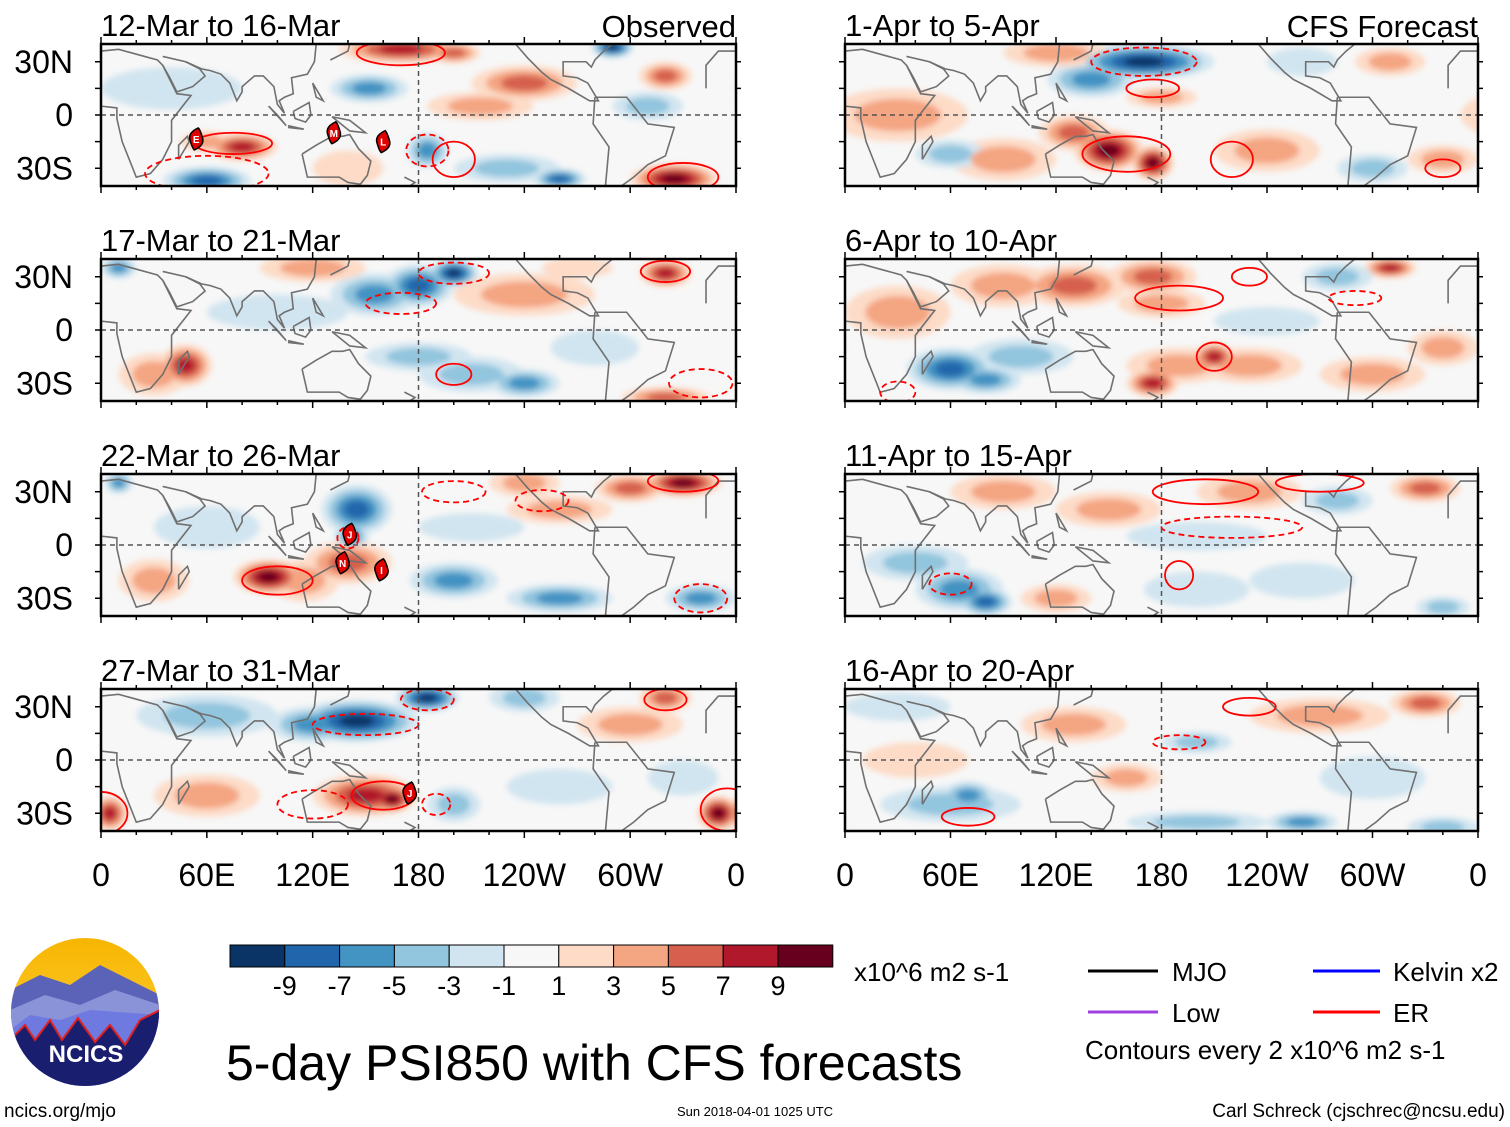 Image resolution: width=1510 pixels, height=1127 pixels. Describe the element at coordinates (342, 564) in the screenshot. I see `storm-label: N` at that location.